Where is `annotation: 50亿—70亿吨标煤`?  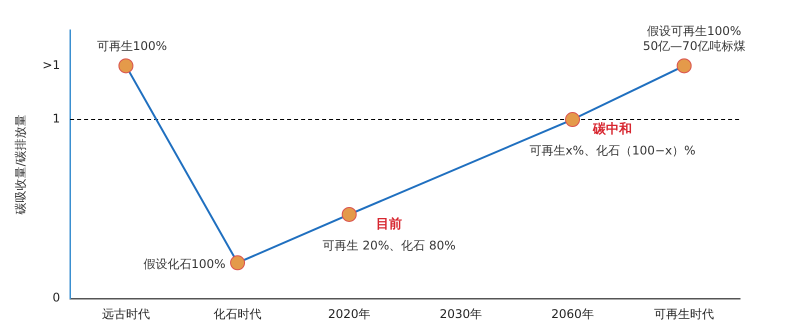
annotation: 50亿—70亿吨标煤 is located at coordinates (694, 45).